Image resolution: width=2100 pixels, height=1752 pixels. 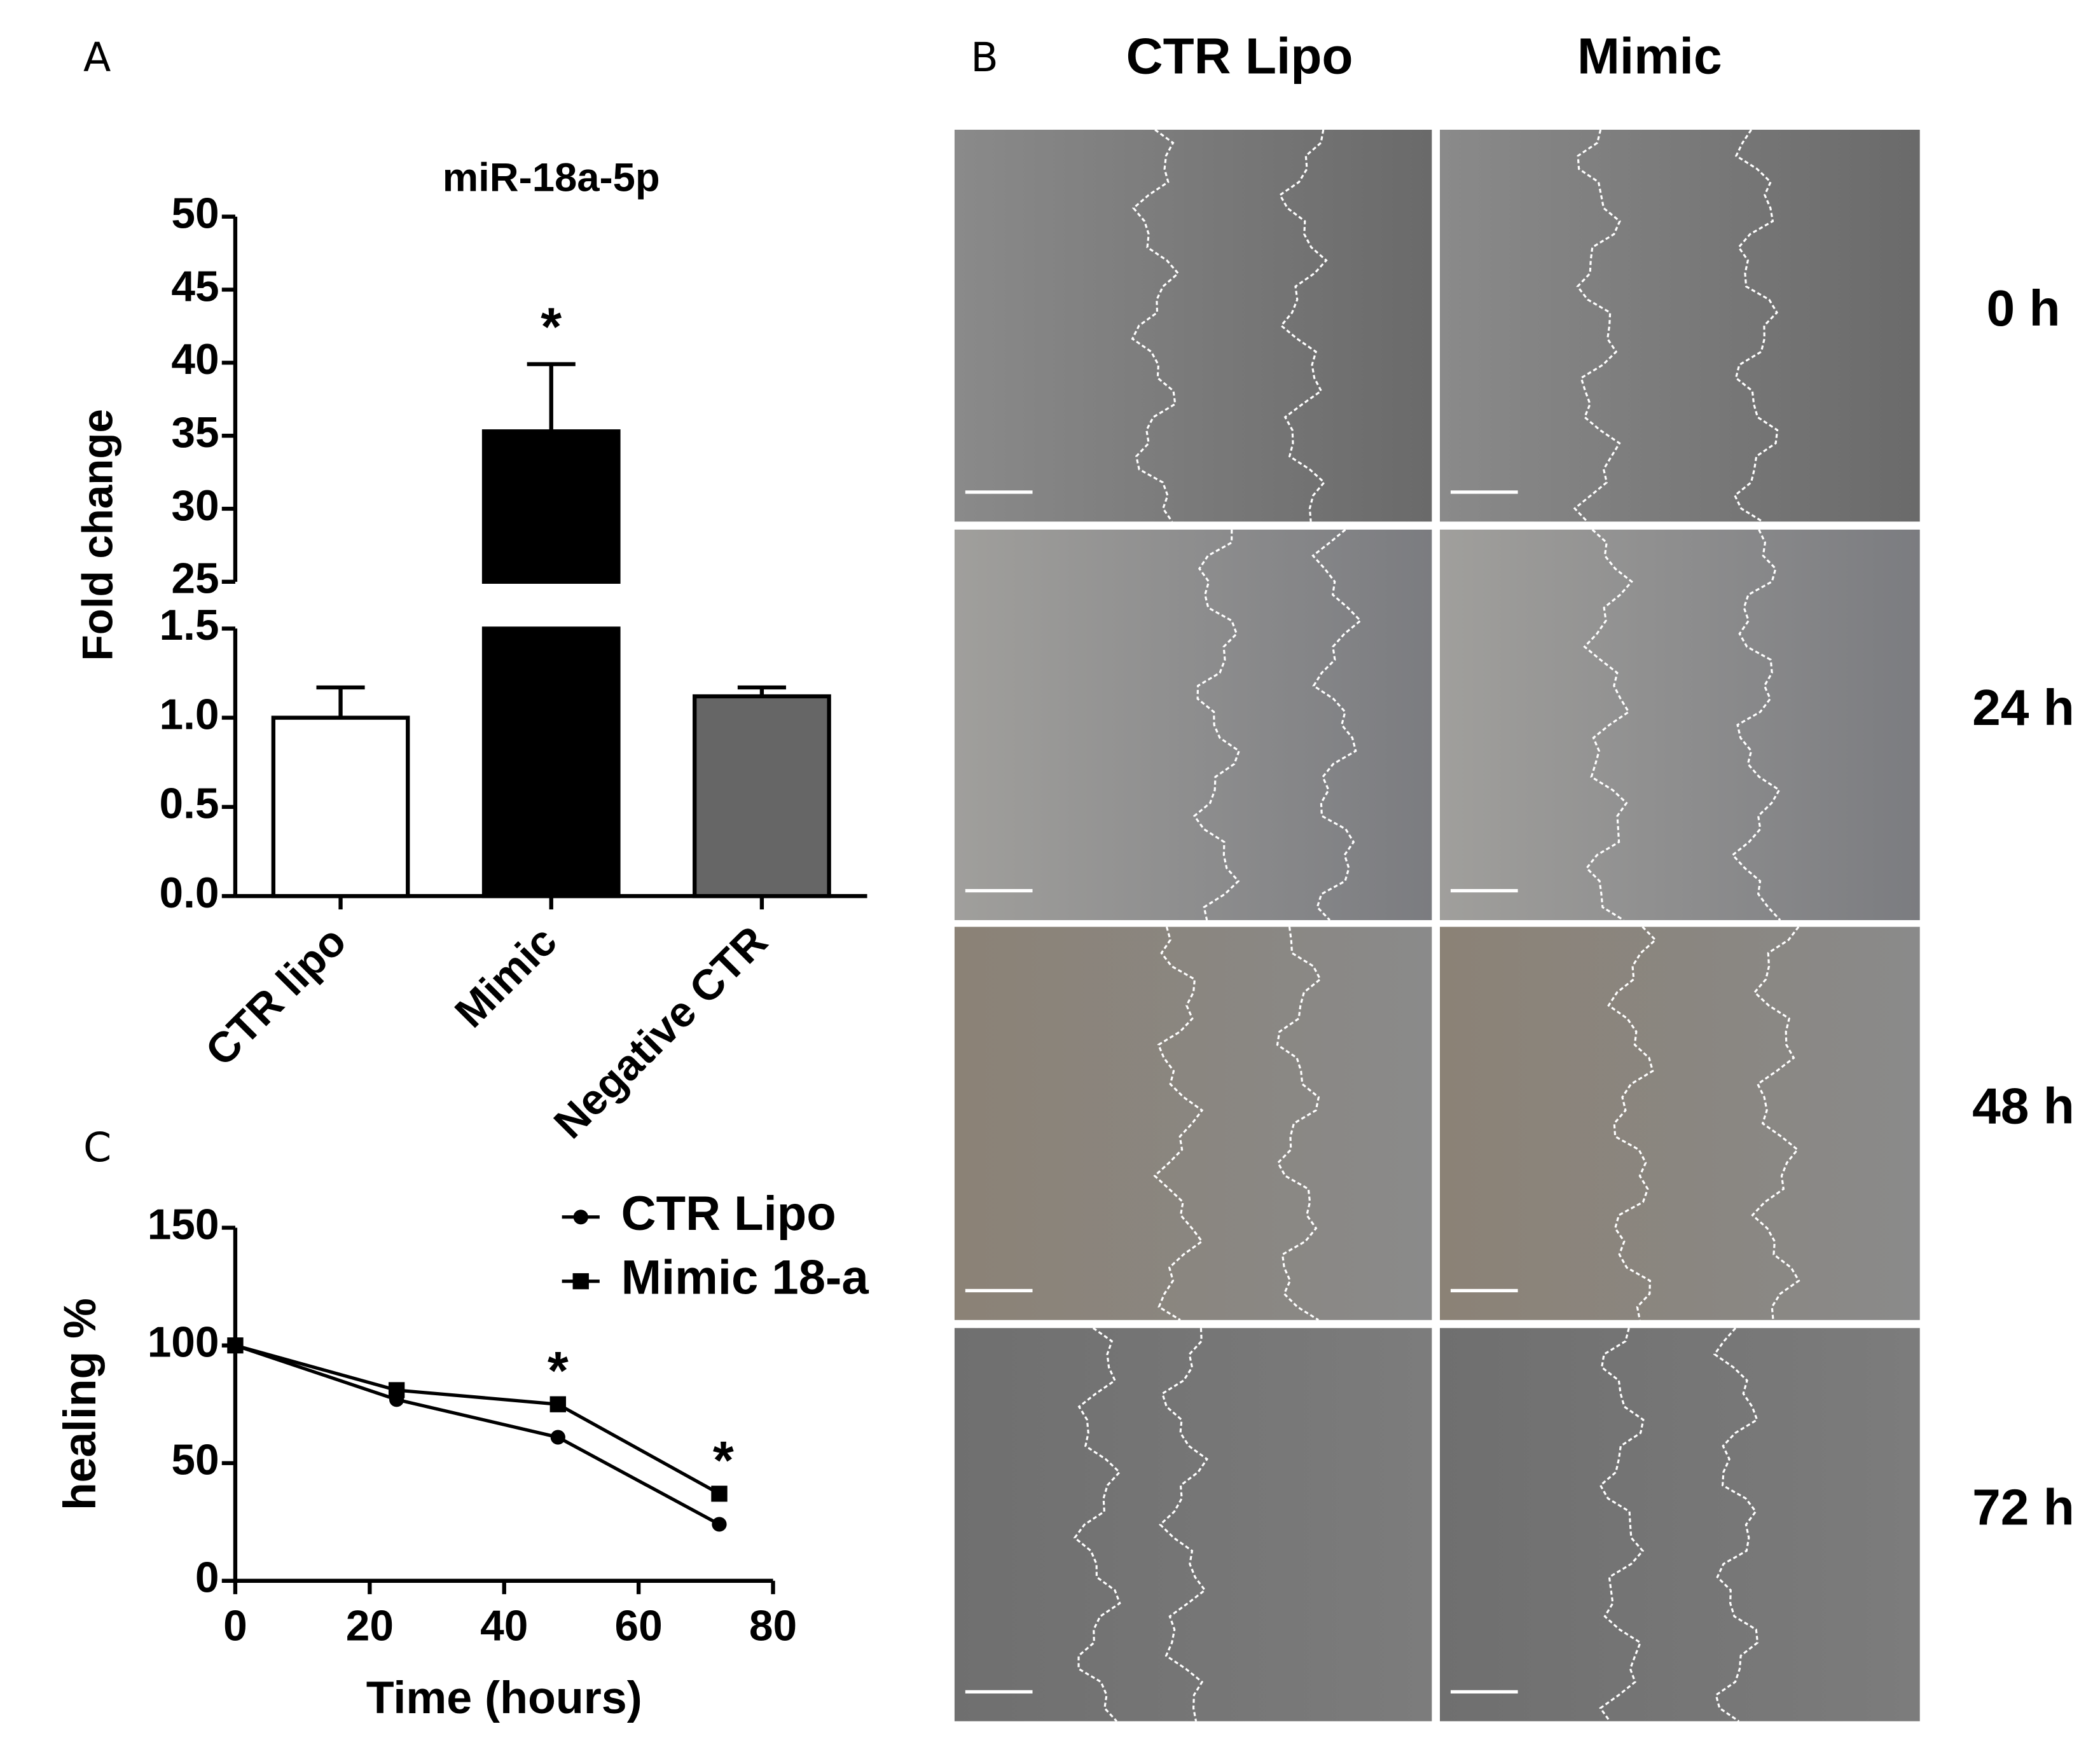 I want to click on x-tick-label: 0, so click(x=235, y=1626).